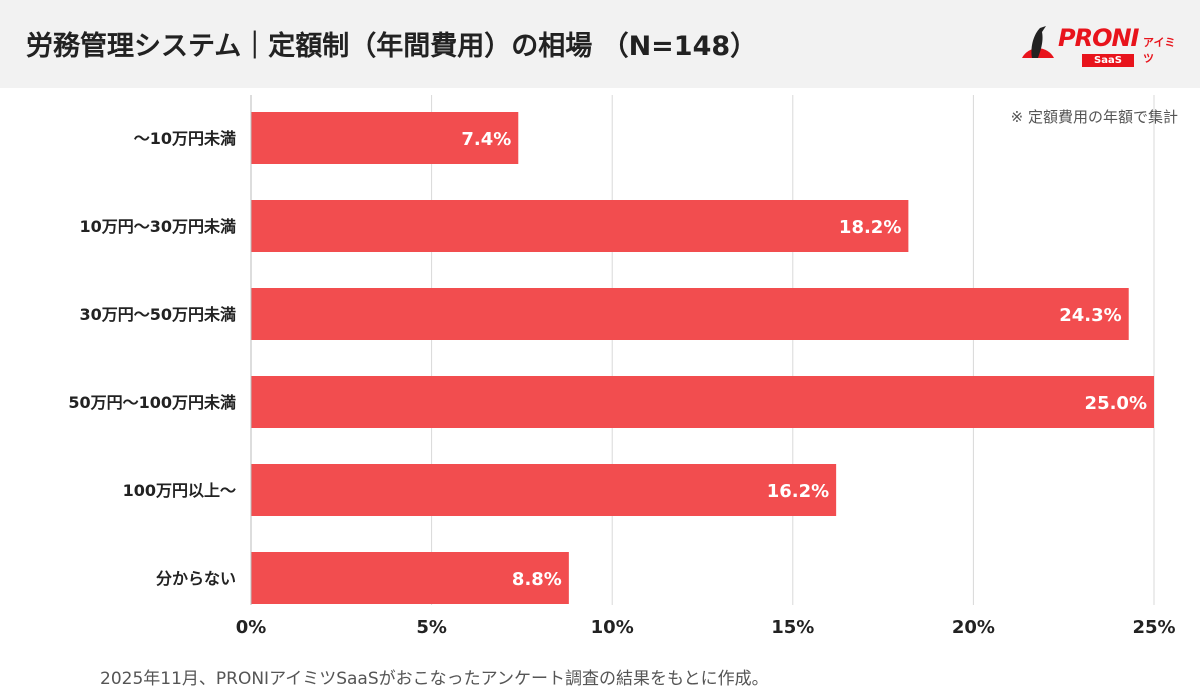  What do you see at coordinates (392, 46) in the screenshot?
I see `page-title: 労務管理システム｜定額制（年間費用）の相場 （N=148）` at bounding box center [392, 46].